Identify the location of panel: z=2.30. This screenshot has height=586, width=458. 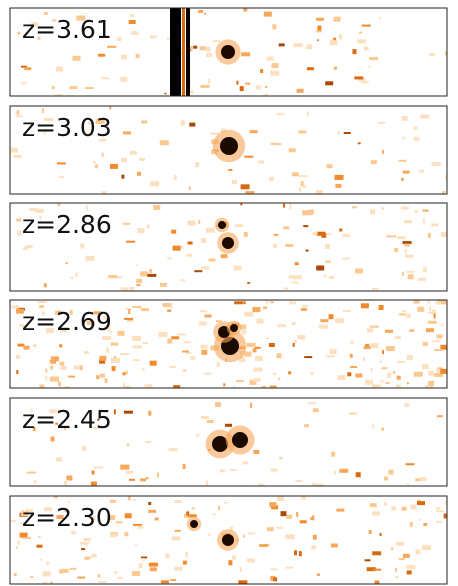
(228, 540).